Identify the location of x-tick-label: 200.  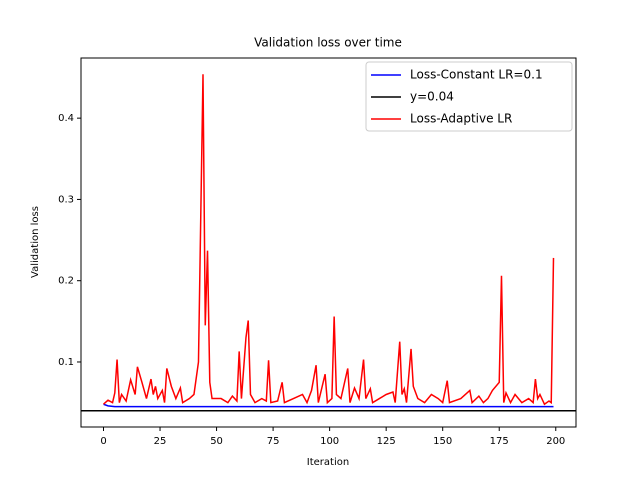
(555, 441).